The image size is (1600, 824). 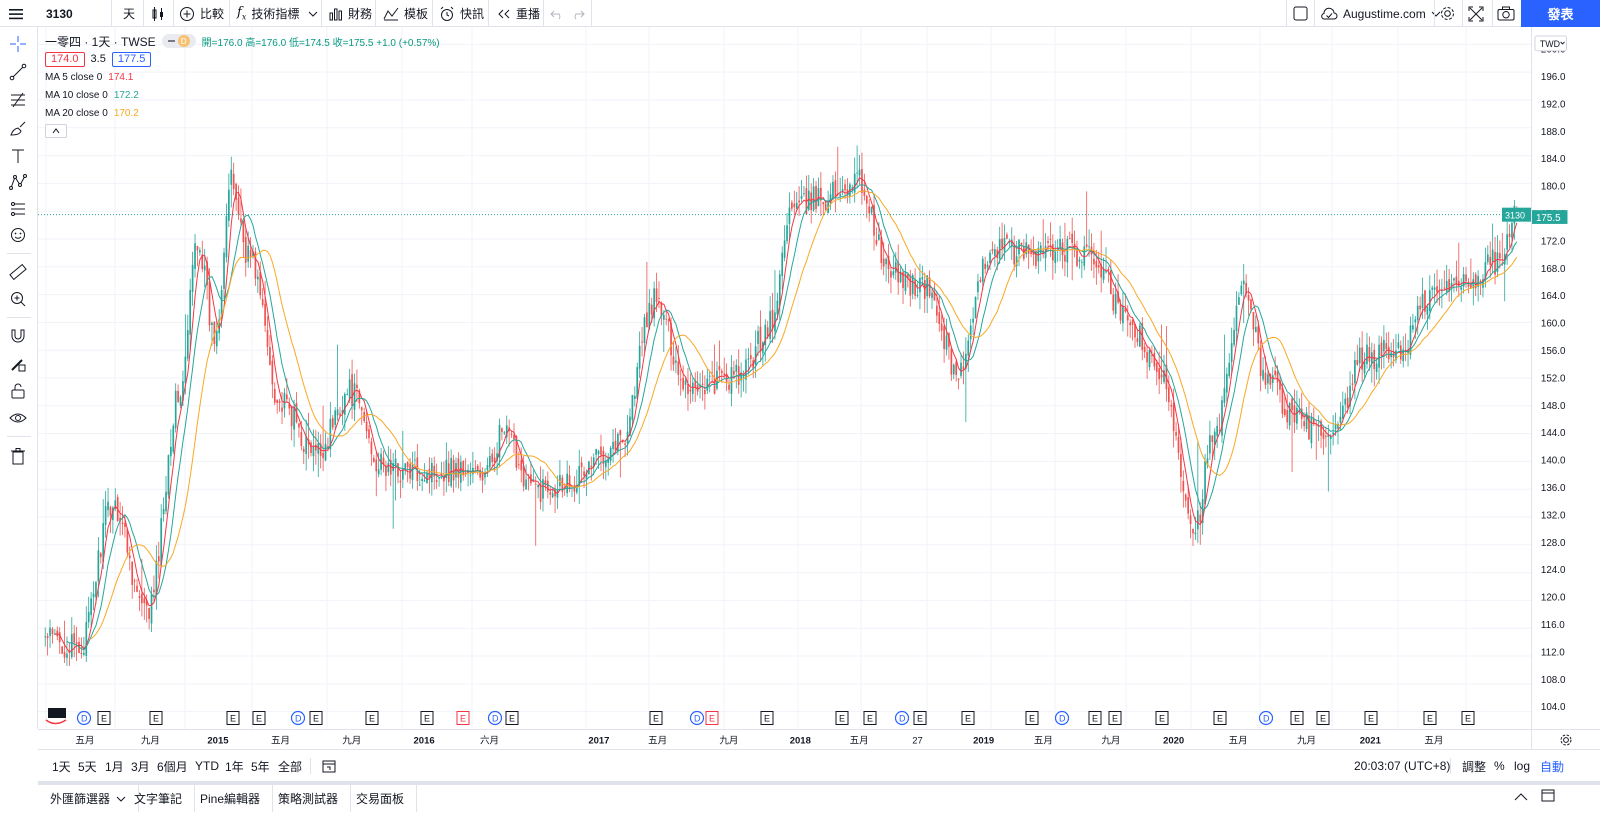 I want to click on alerts-button: 快訊, so click(x=461, y=13).